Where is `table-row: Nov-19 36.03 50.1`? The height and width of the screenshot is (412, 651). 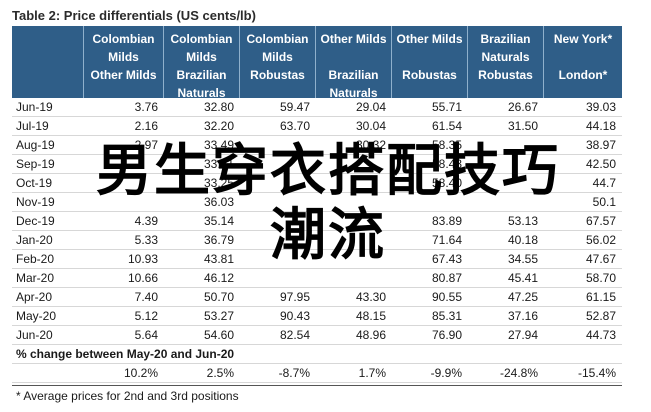
table-row: Nov-19 36.03 50.1 is located at coordinates (317, 202).